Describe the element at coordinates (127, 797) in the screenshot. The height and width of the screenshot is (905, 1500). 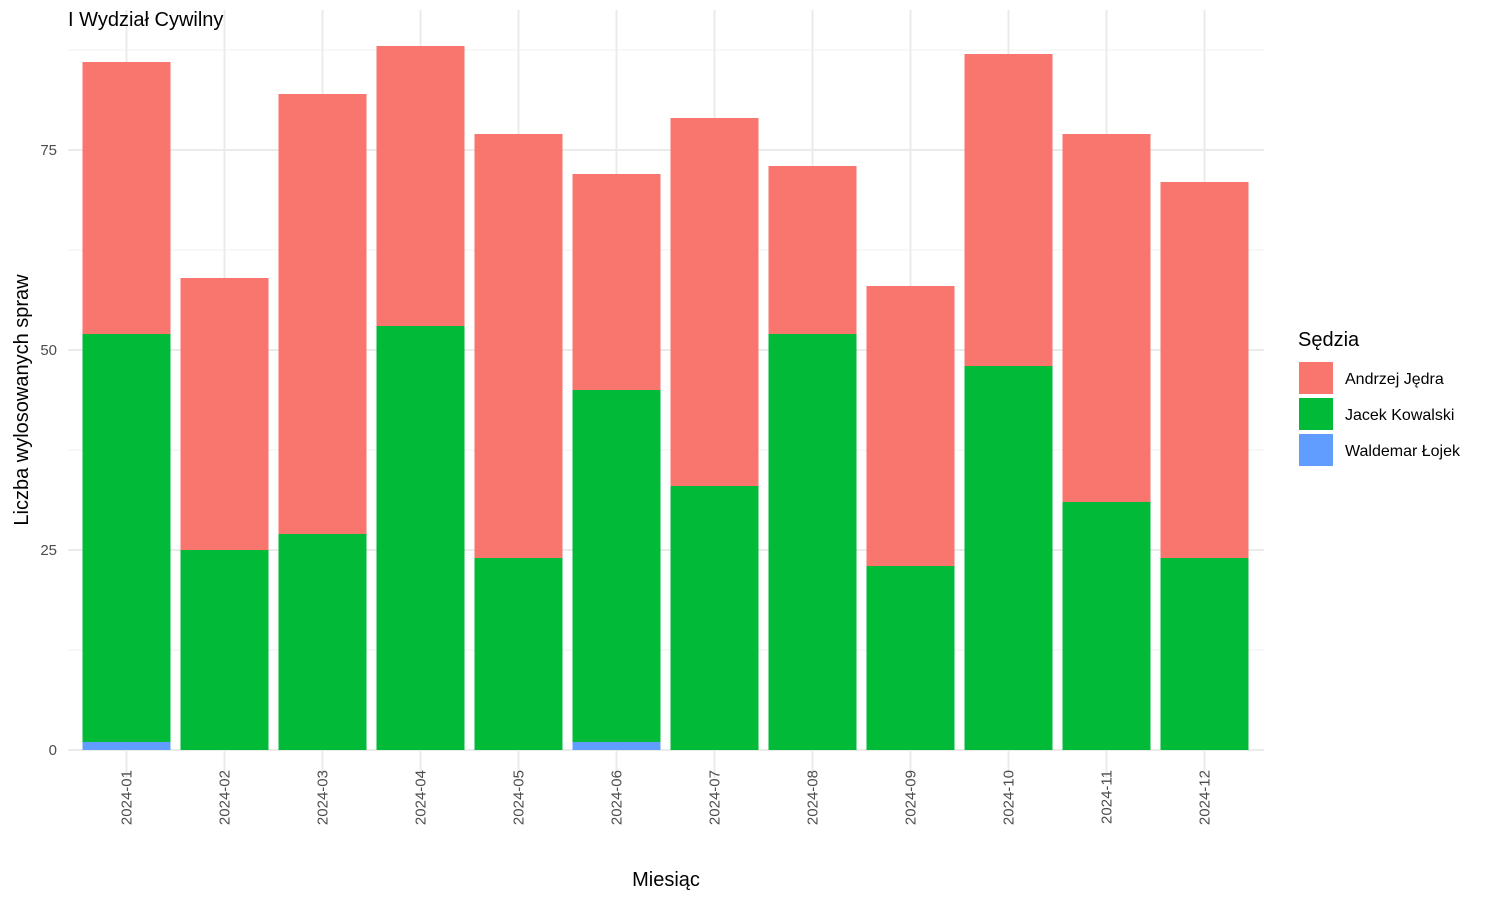
I see `x-tick-label: 2024-01` at that location.